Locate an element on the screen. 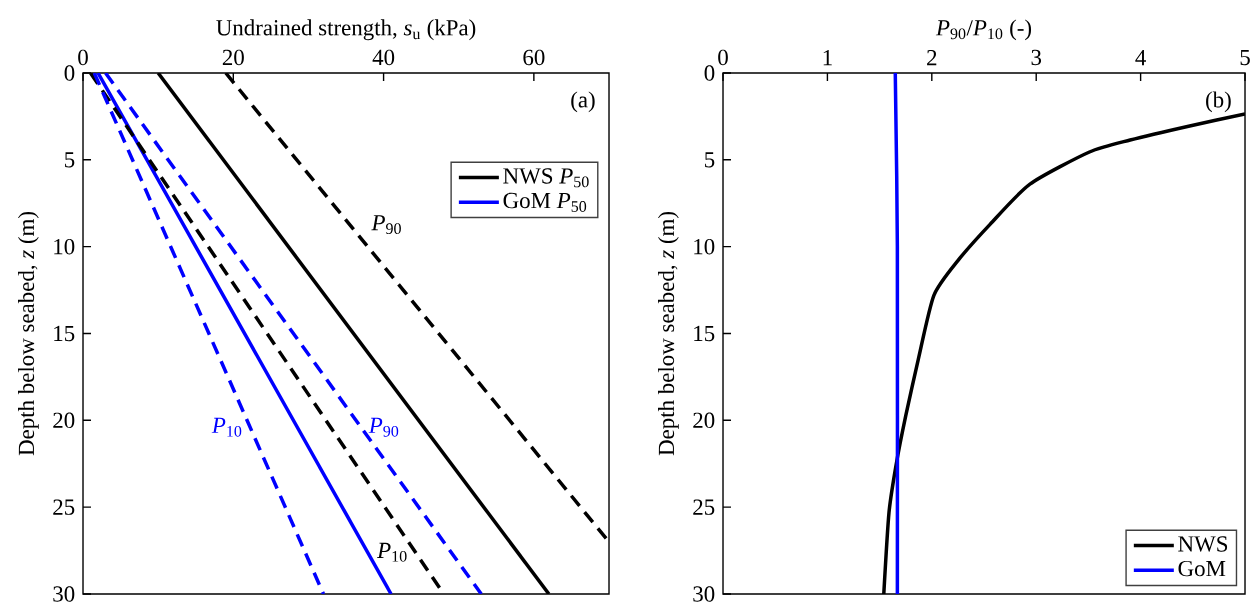  x-tick-label: 60 is located at coordinates (534, 57).